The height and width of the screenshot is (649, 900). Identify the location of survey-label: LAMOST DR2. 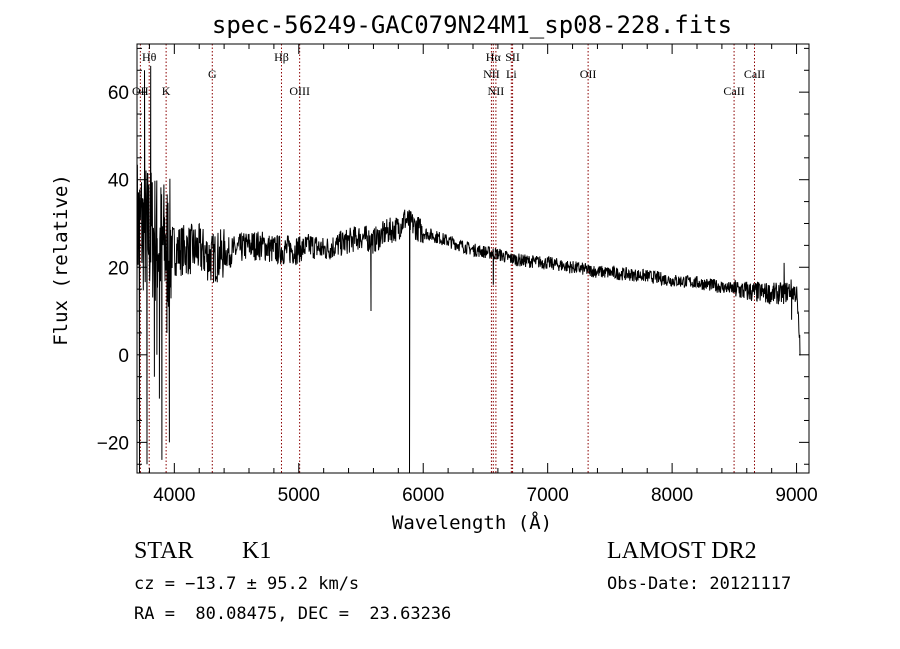
(682, 551).